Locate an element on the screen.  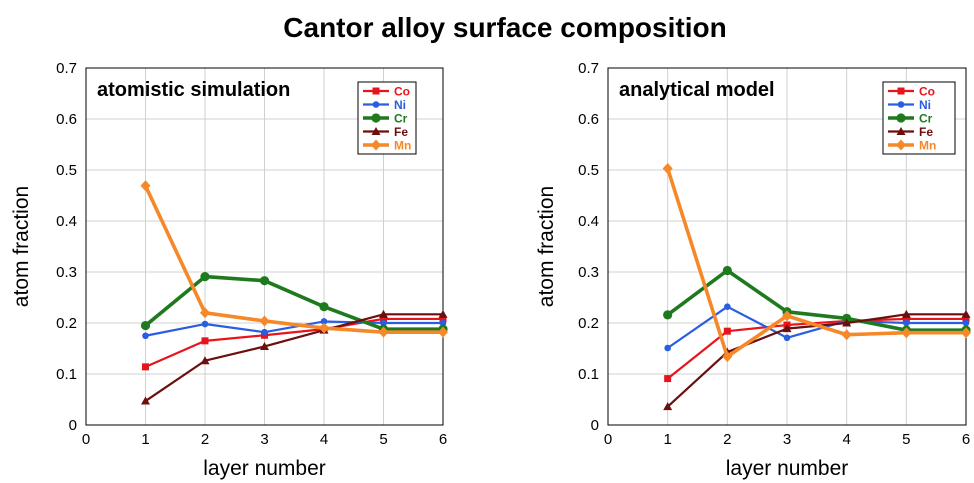
panel-label: atomistic simulation is located at coordinates (193, 90).